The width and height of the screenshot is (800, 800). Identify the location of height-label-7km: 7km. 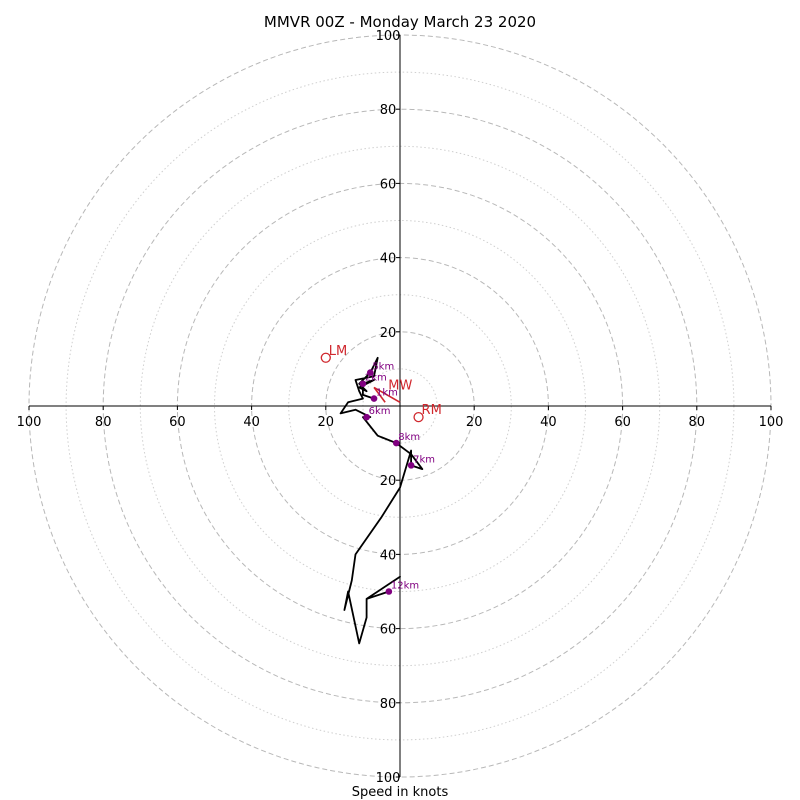
(424, 459).